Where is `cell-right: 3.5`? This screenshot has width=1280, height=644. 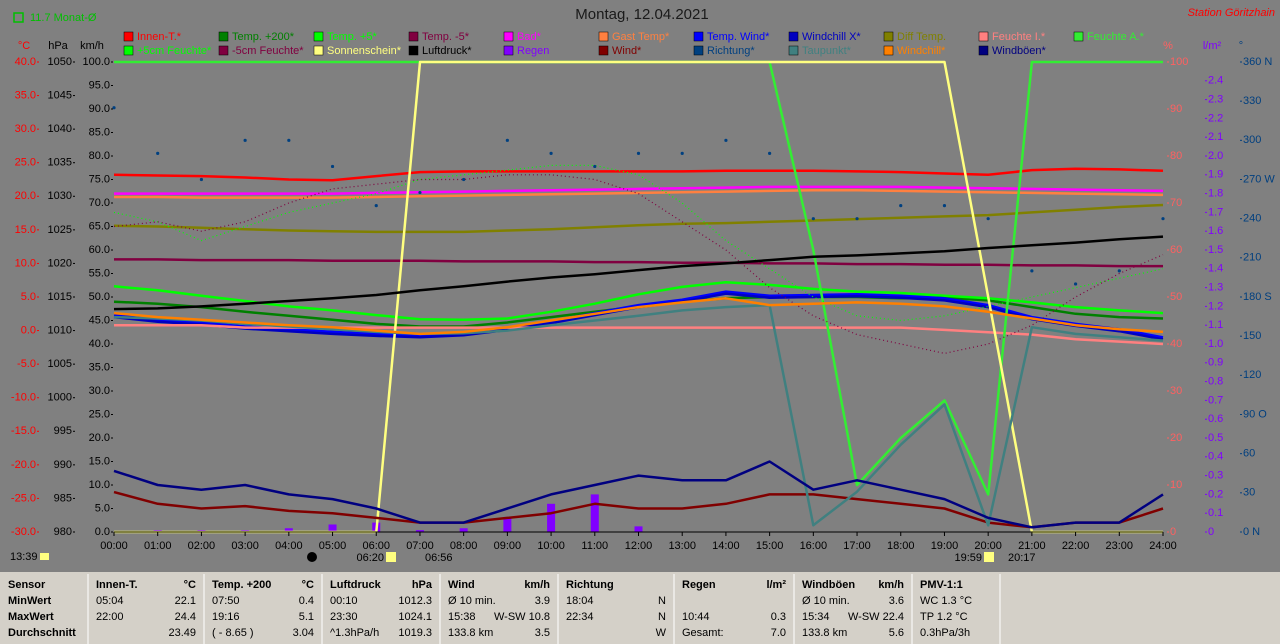
cell-right: 3.5 is located at coordinates (542, 633).